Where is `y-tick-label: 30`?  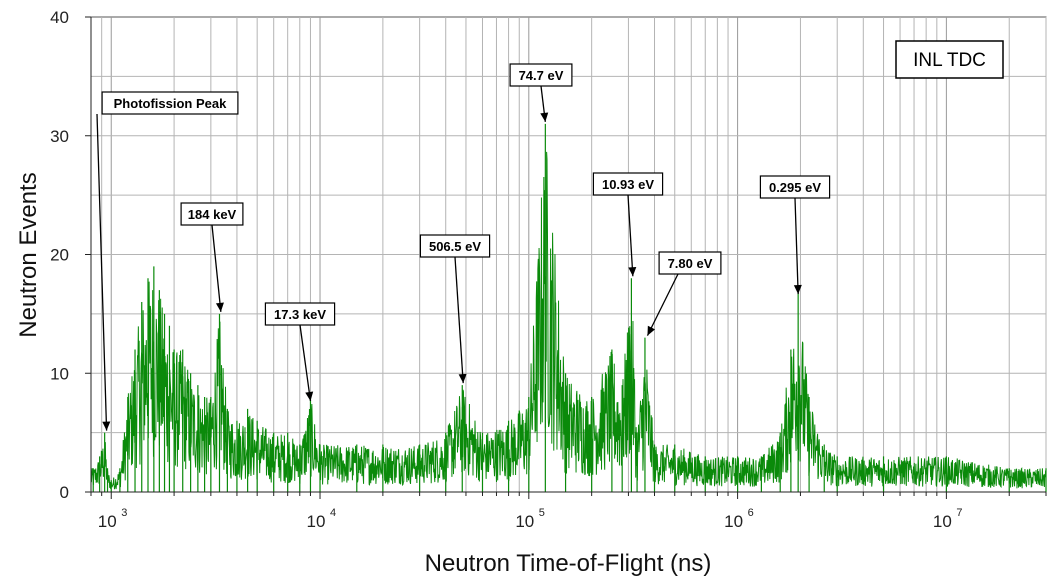 y-tick-label: 30 is located at coordinates (59, 136).